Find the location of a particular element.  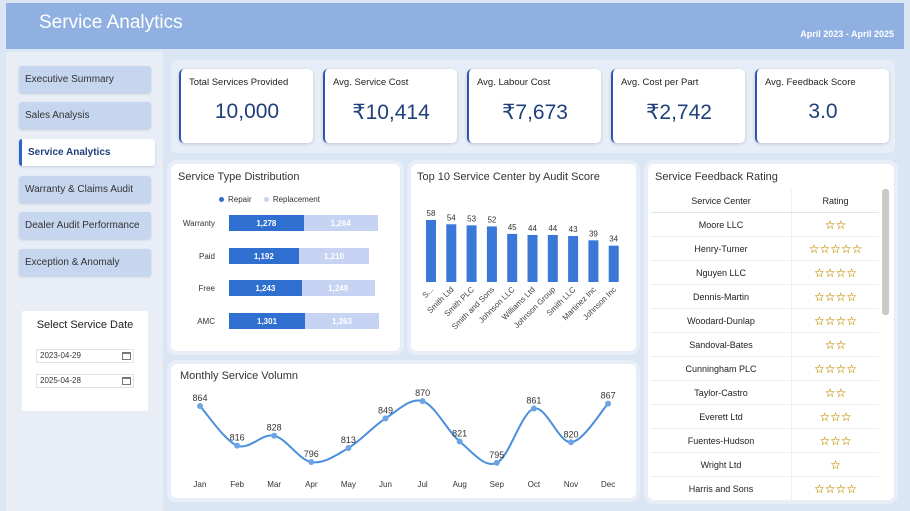

table-row: Everett Ltd ☆ ☆ ☆ is located at coordinates (765, 417).